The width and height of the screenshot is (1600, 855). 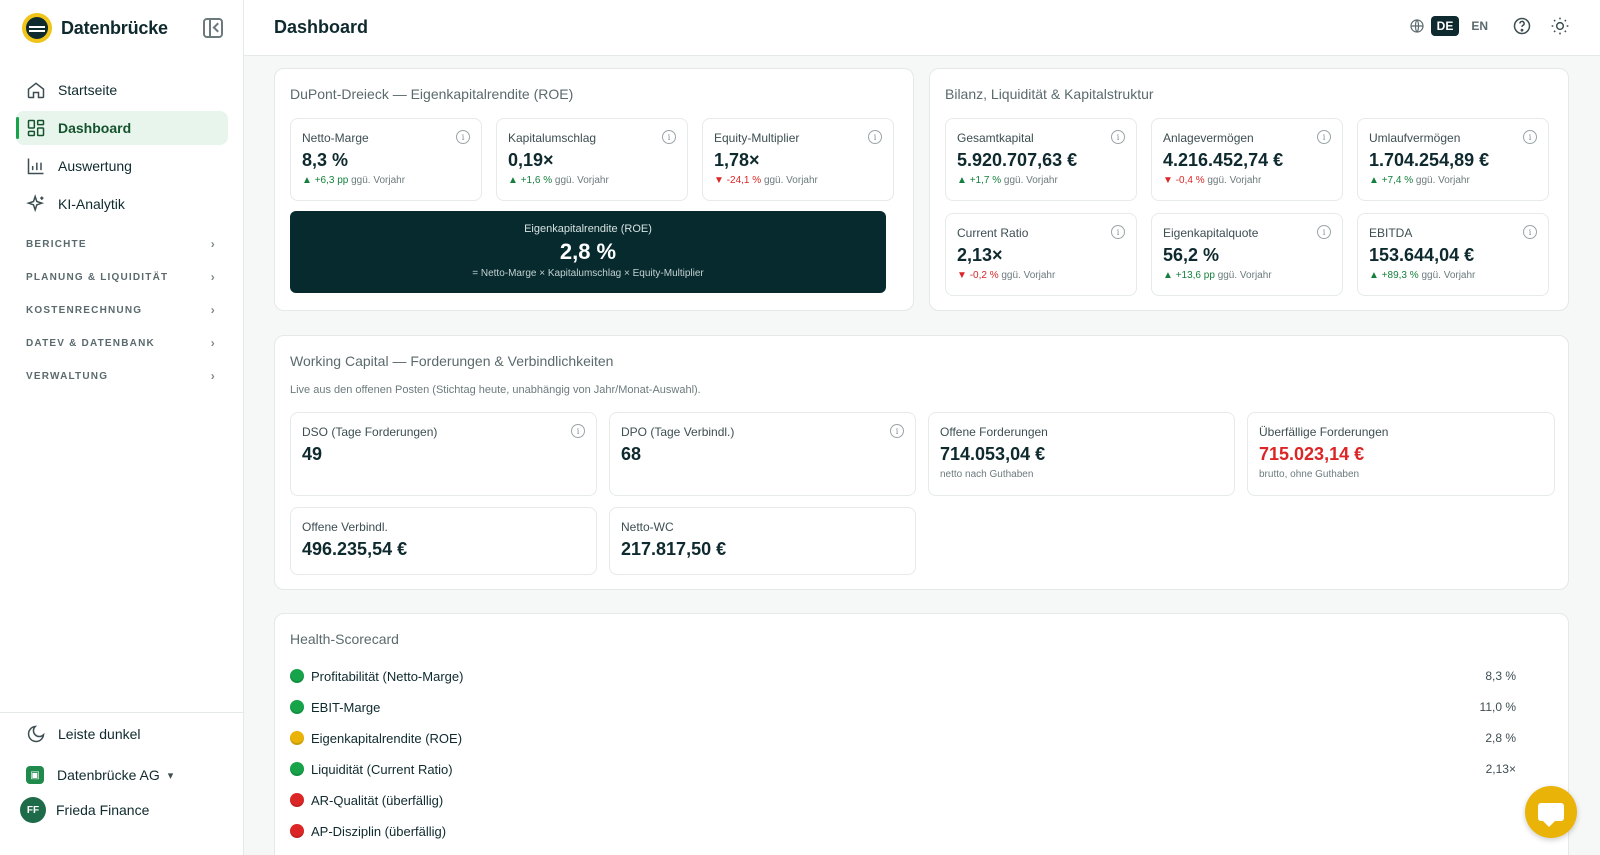 I want to click on kpi-label: Equity-Multiplier, so click(x=757, y=138).